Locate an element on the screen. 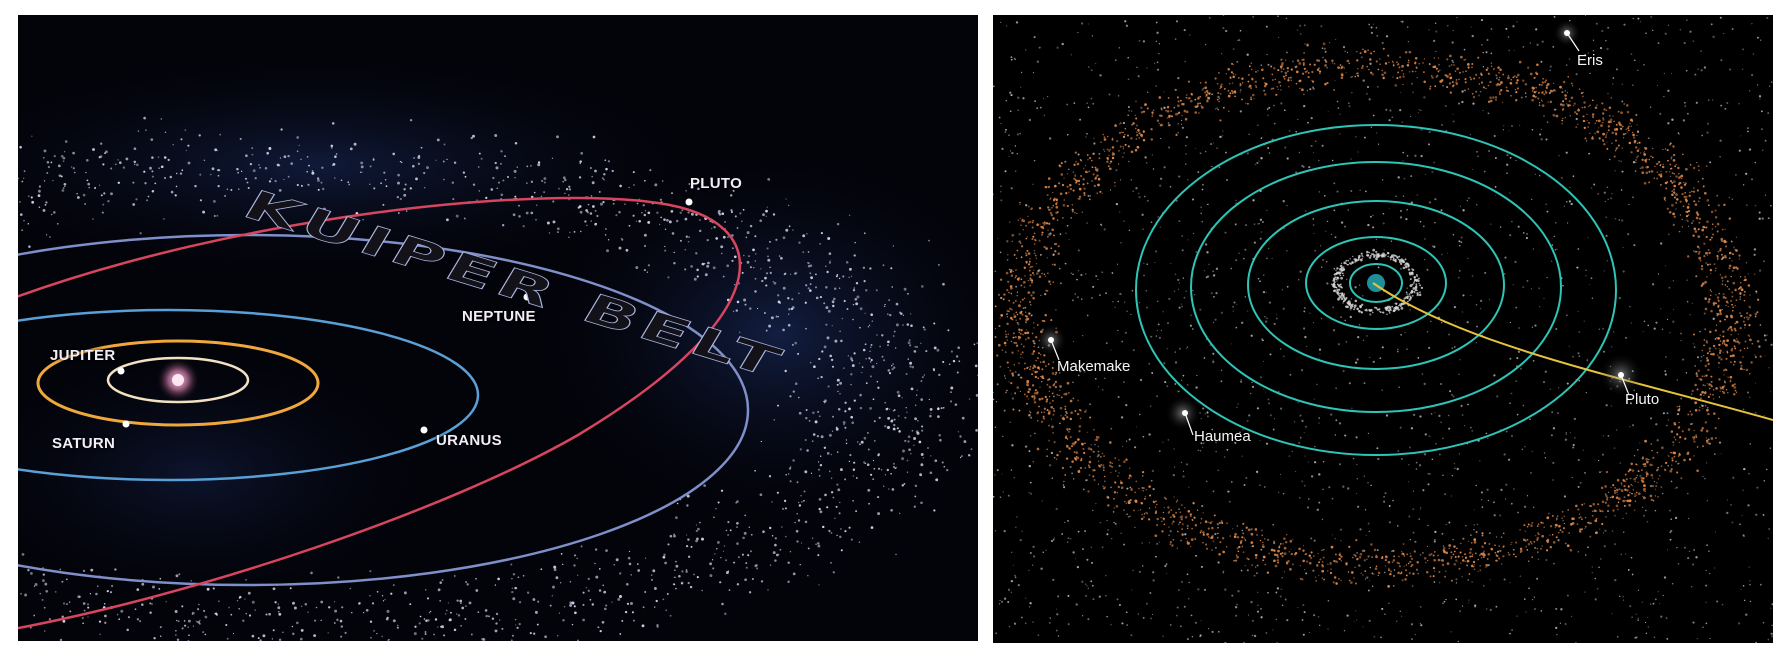 This screenshot has height=655, width=1788. jupiter-orbit is located at coordinates (1376, 283).